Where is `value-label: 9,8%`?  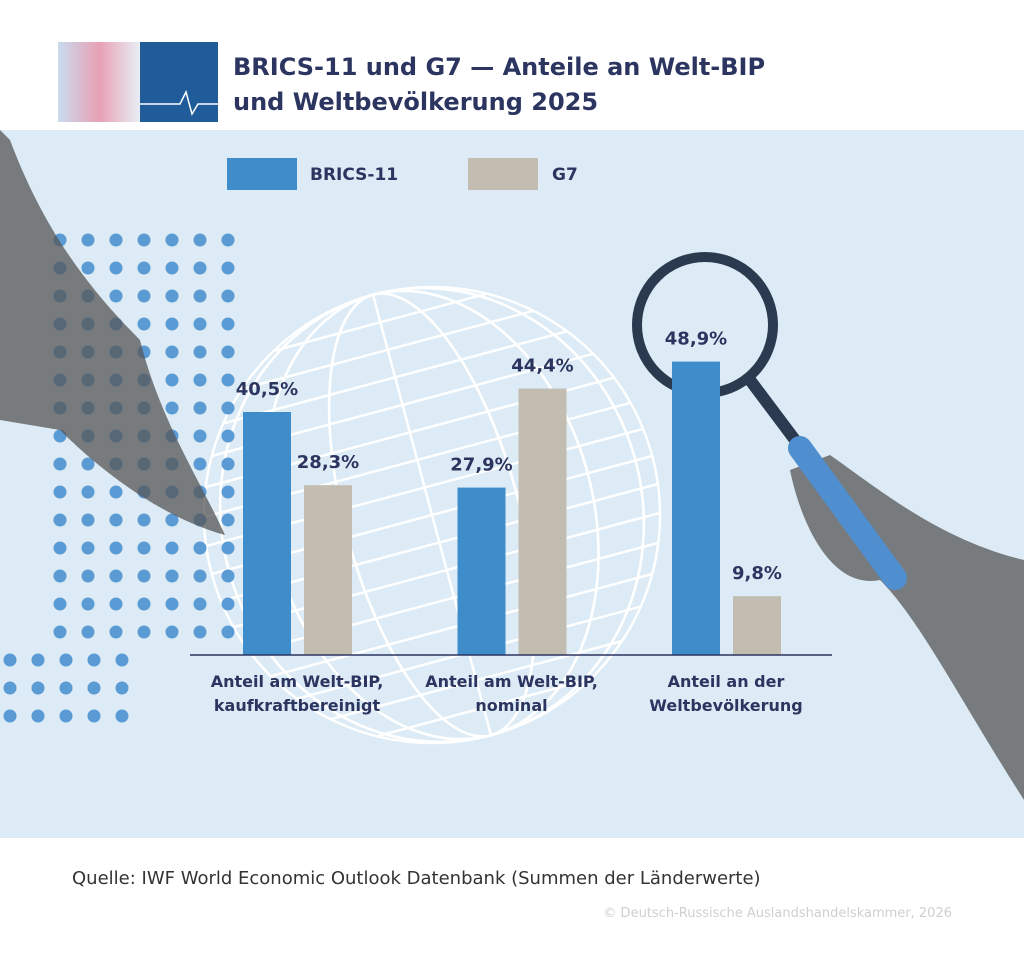 value-label: 9,8% is located at coordinates (757, 573).